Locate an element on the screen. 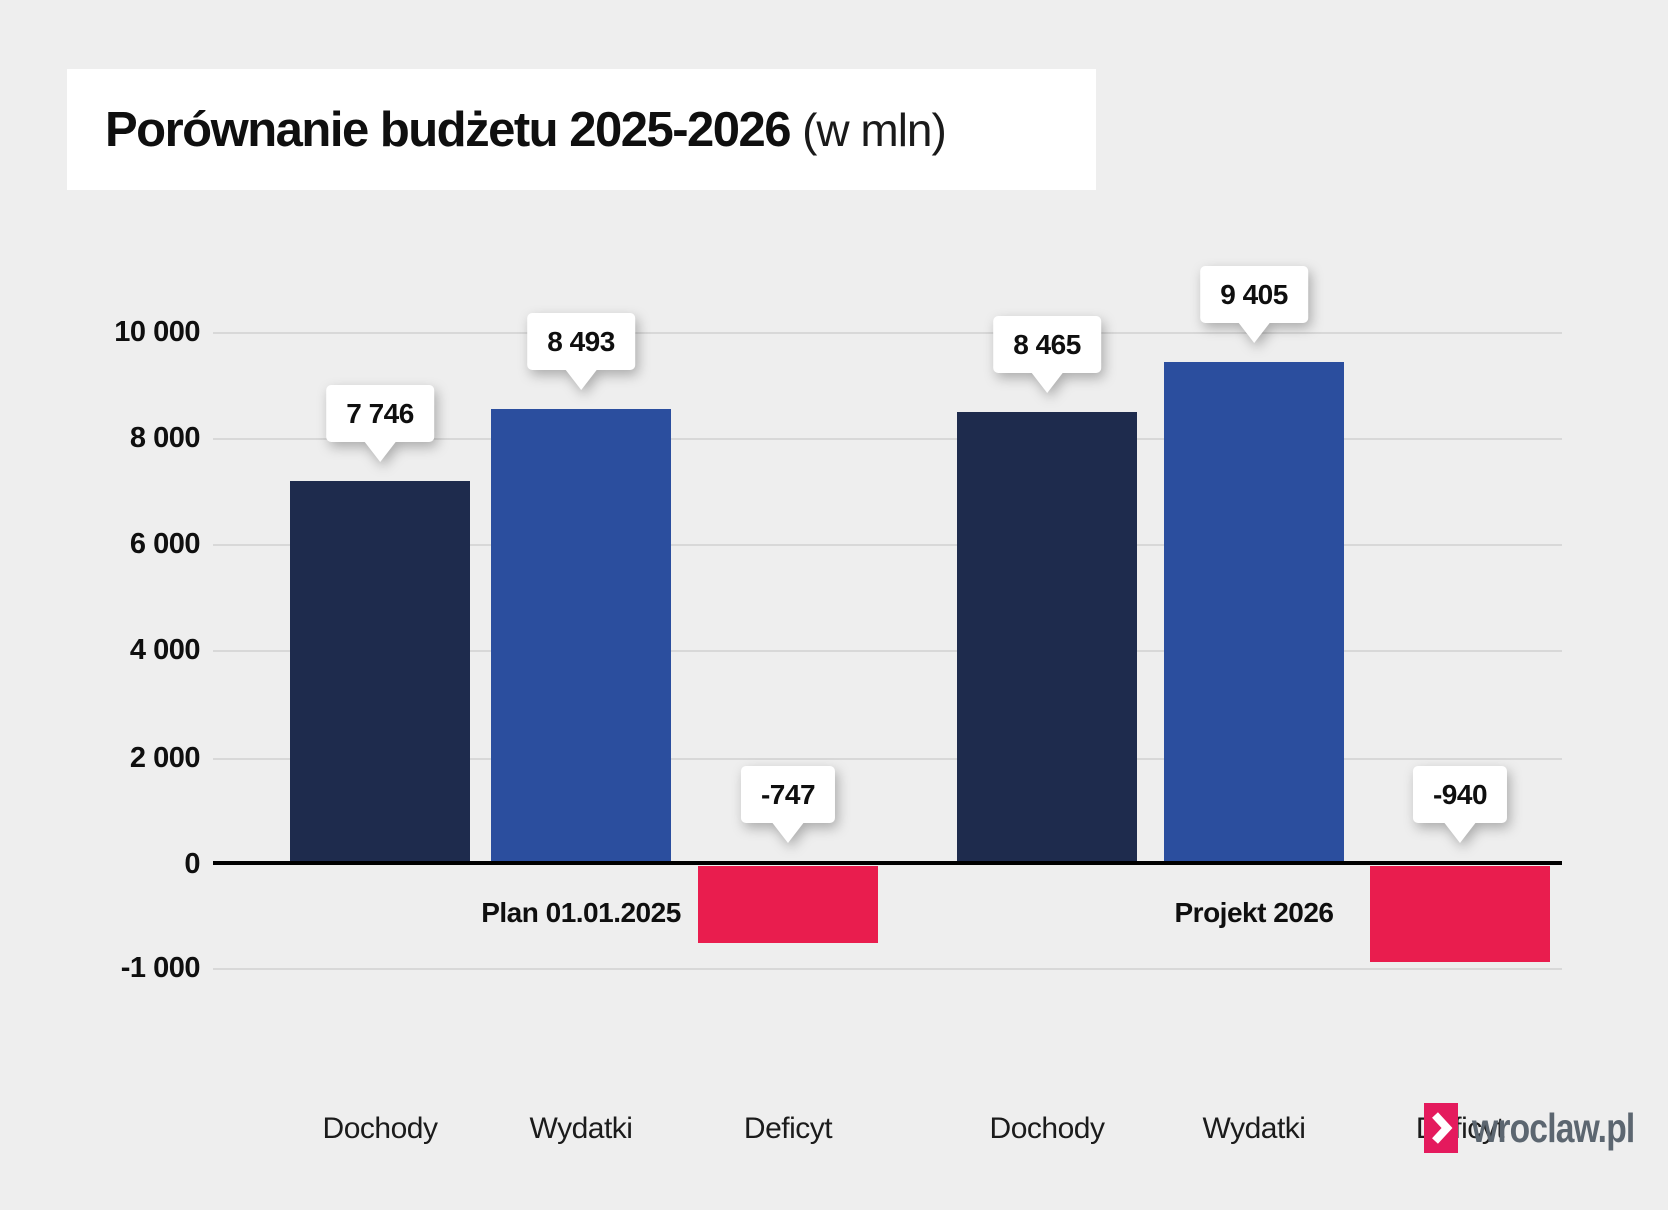  brand-footer: wroclaw.pl is located at coordinates (1546, 1128).